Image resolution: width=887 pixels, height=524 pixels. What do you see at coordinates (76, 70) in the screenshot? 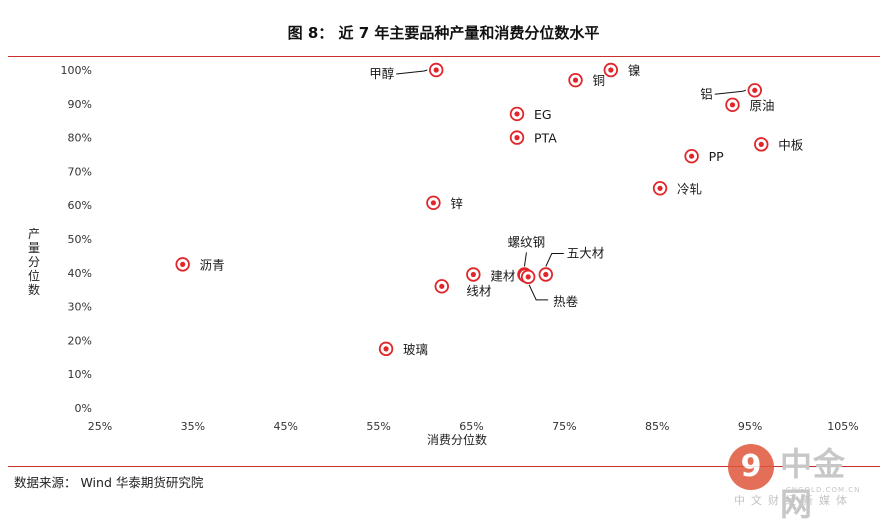
I see `y-tick-label: 100%` at bounding box center [76, 70].